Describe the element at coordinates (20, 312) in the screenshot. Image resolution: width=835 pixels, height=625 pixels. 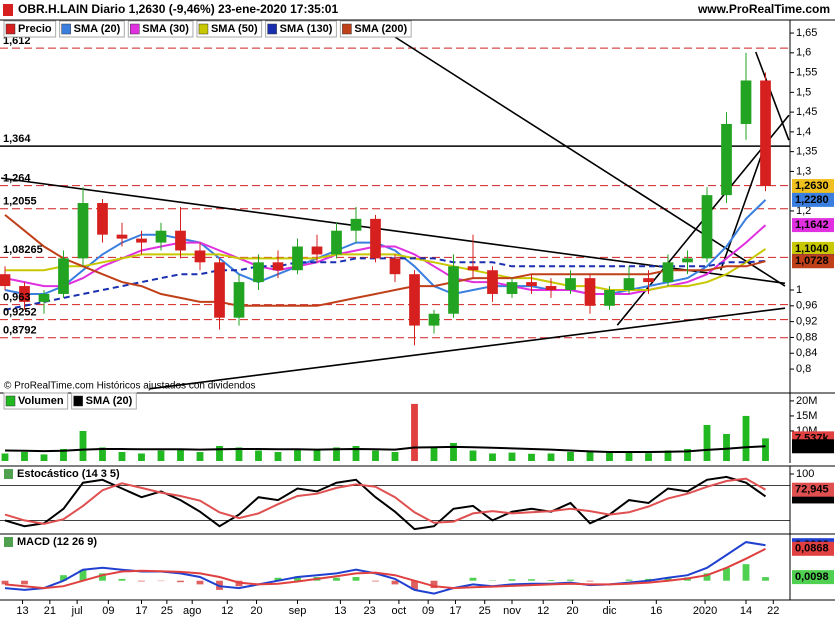
I see `level-label: 0,9252` at that location.